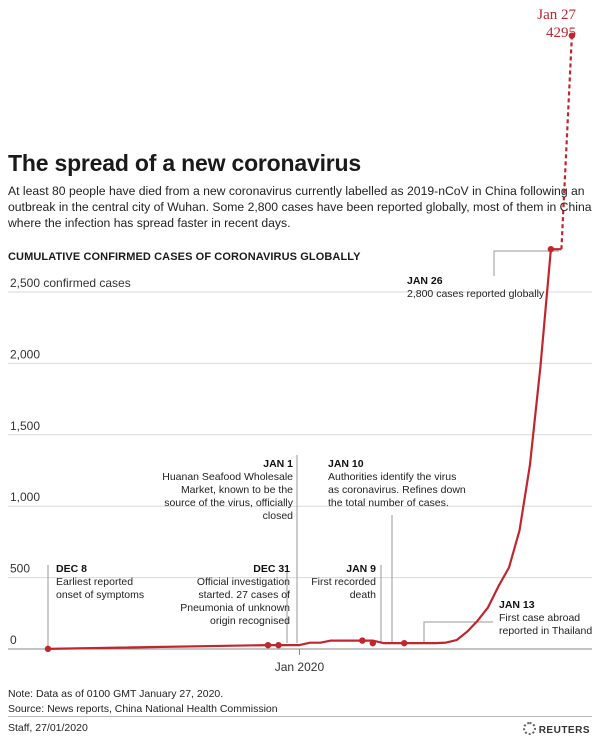  What do you see at coordinates (70, 461) in the screenshot?
I see `y-axis-labels: 0 500 1,000 1,500 2,000 2,500 confirmed cases` at bounding box center [70, 461].